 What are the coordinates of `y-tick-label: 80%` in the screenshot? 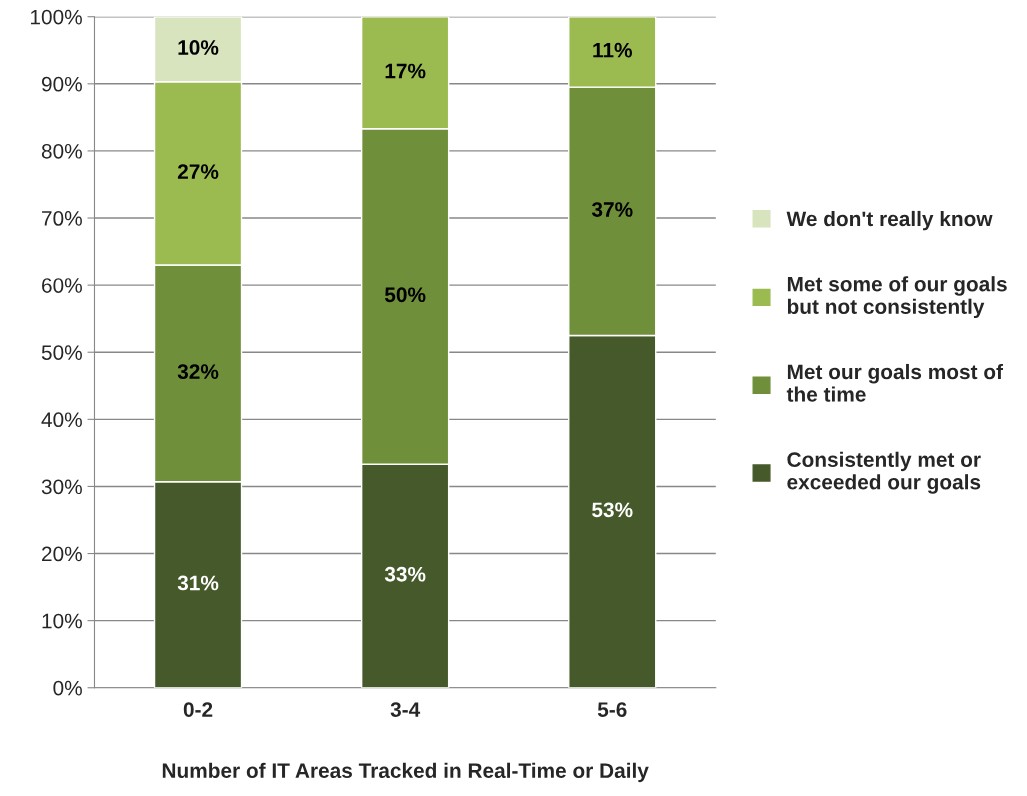 It's located at (61, 151).